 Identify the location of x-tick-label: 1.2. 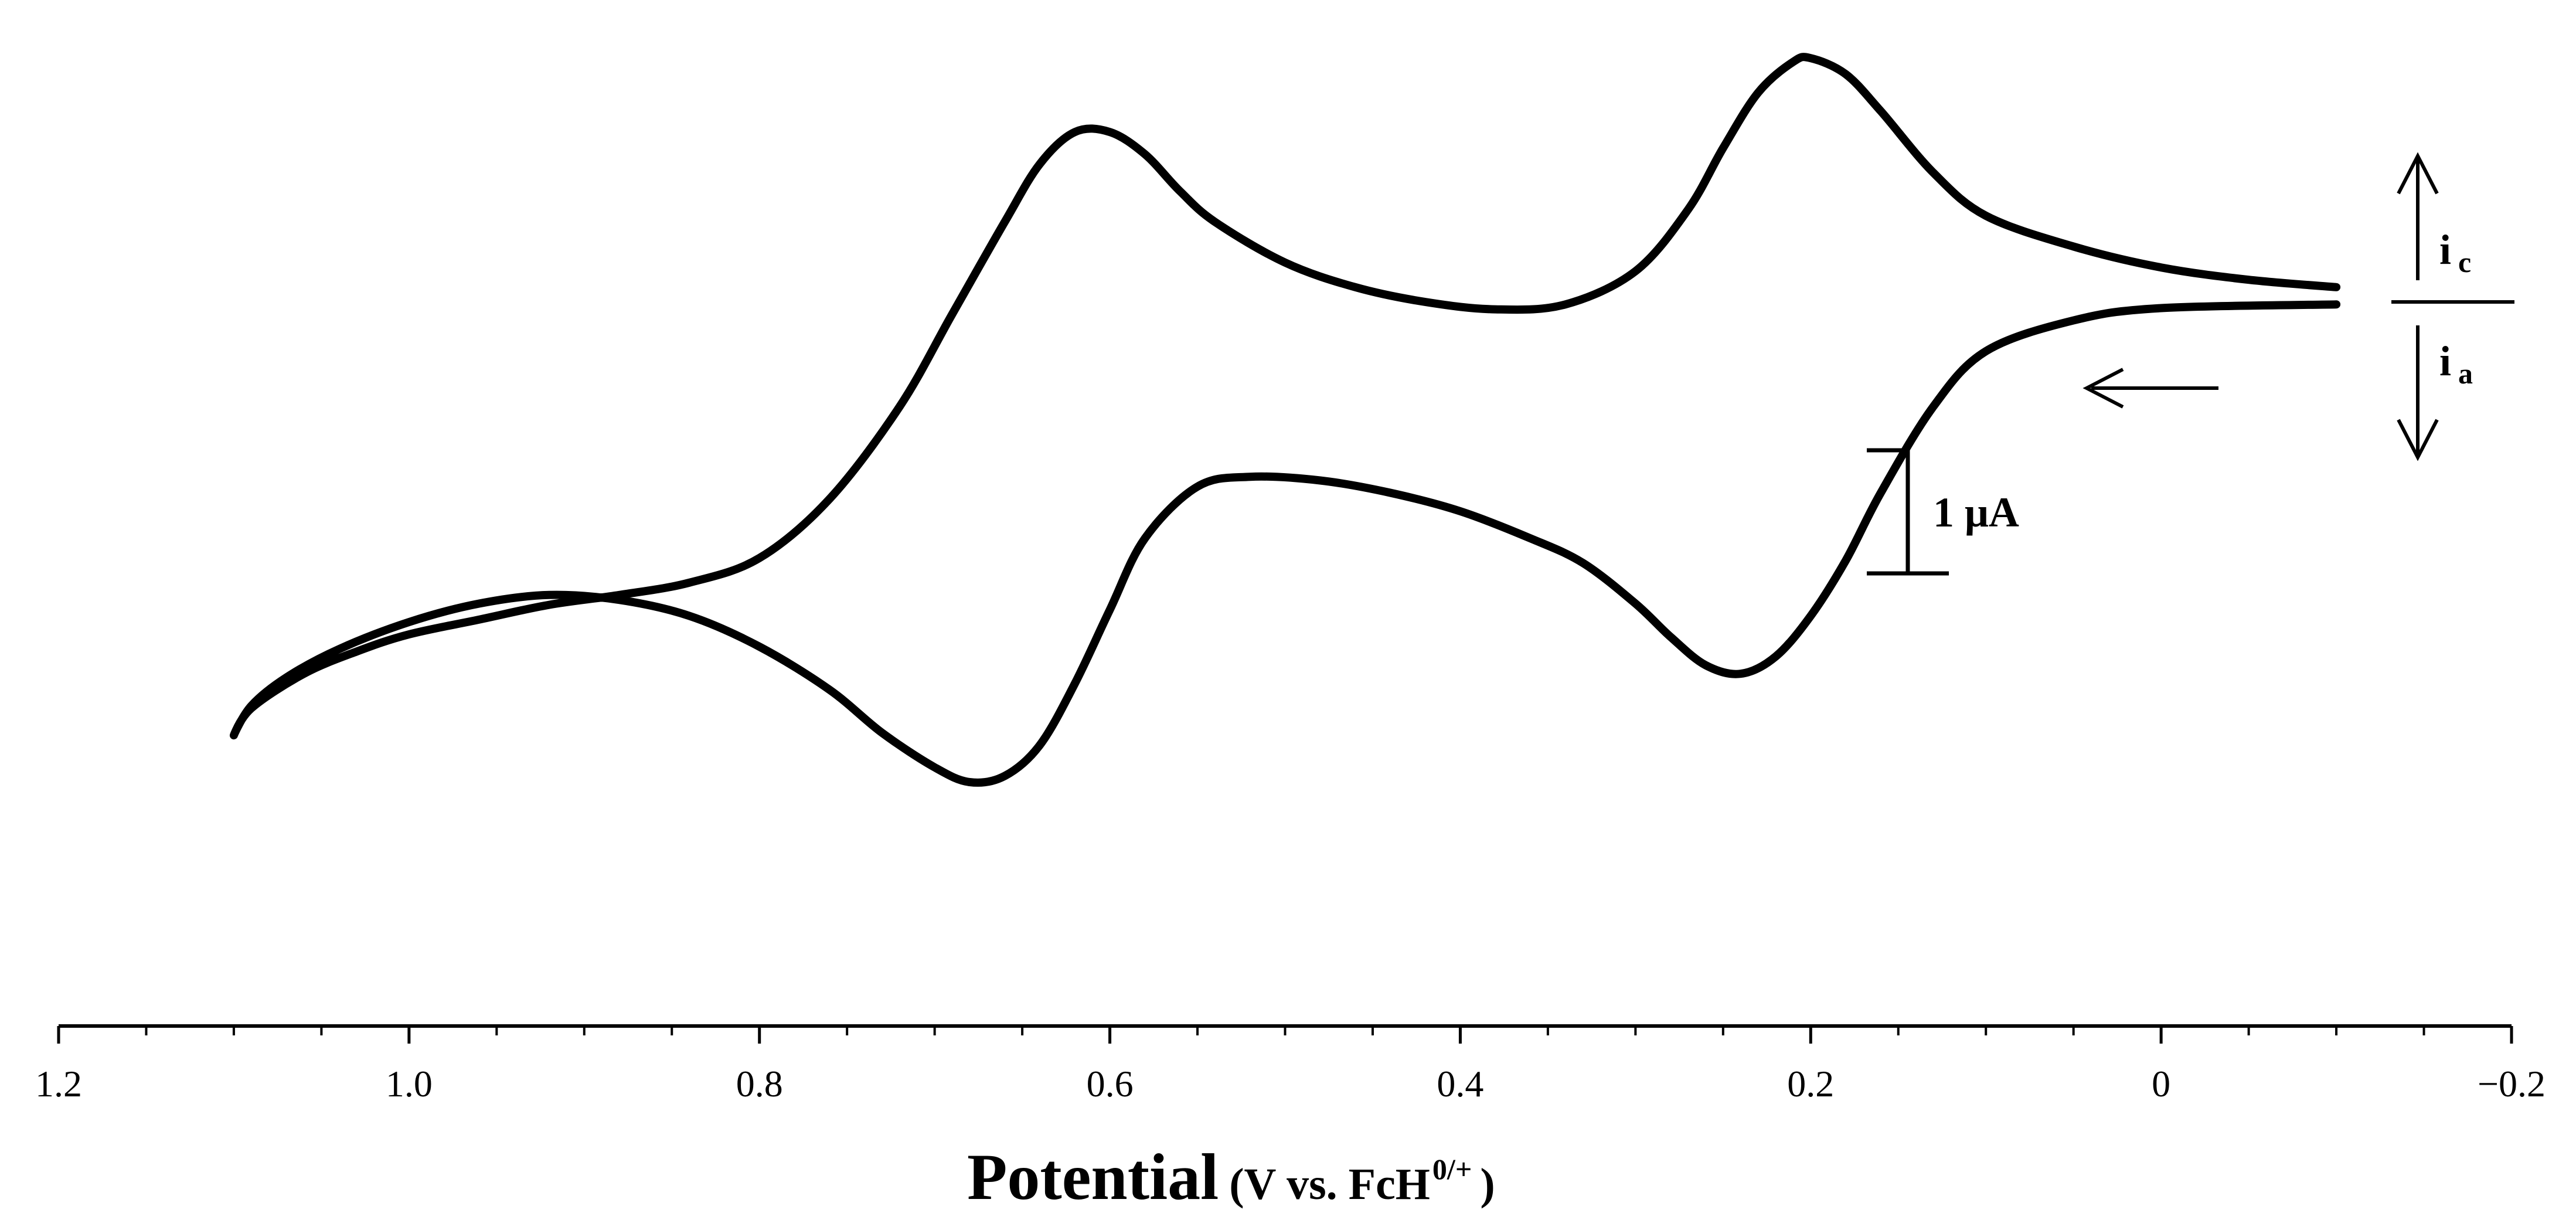
(58, 1084).